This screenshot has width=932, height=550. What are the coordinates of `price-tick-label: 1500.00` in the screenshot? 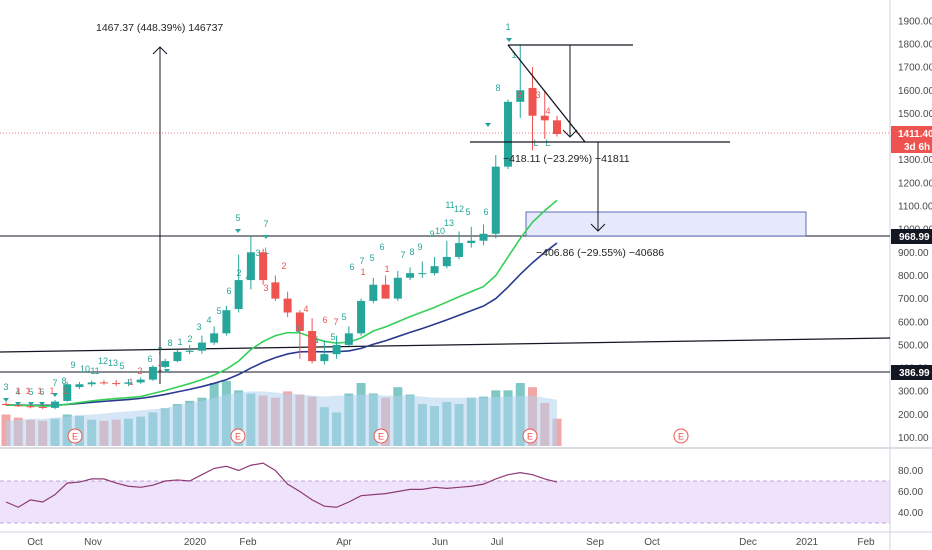 It's located at (915, 114).